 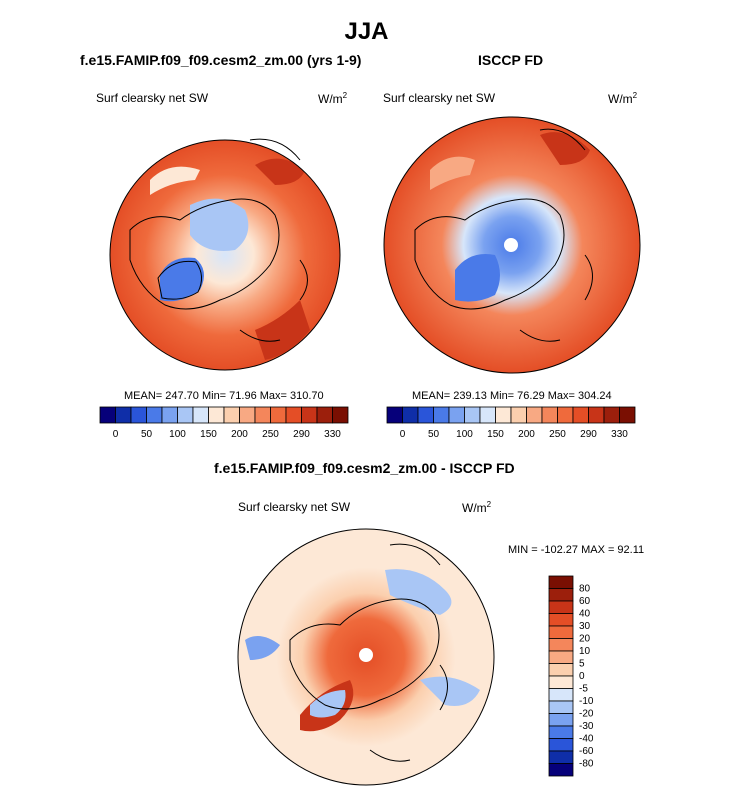 What do you see at coordinates (204, 254) in the screenshot?
I see `map-1-coastline` at bounding box center [204, 254].